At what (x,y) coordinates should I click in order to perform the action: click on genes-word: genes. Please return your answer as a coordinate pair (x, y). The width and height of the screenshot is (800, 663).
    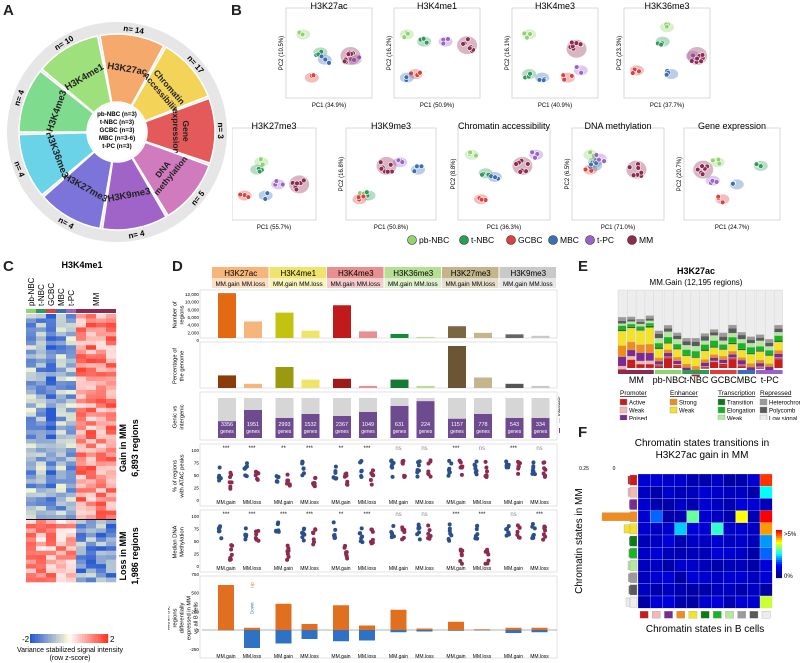
    Looking at the image, I should click on (400, 432).